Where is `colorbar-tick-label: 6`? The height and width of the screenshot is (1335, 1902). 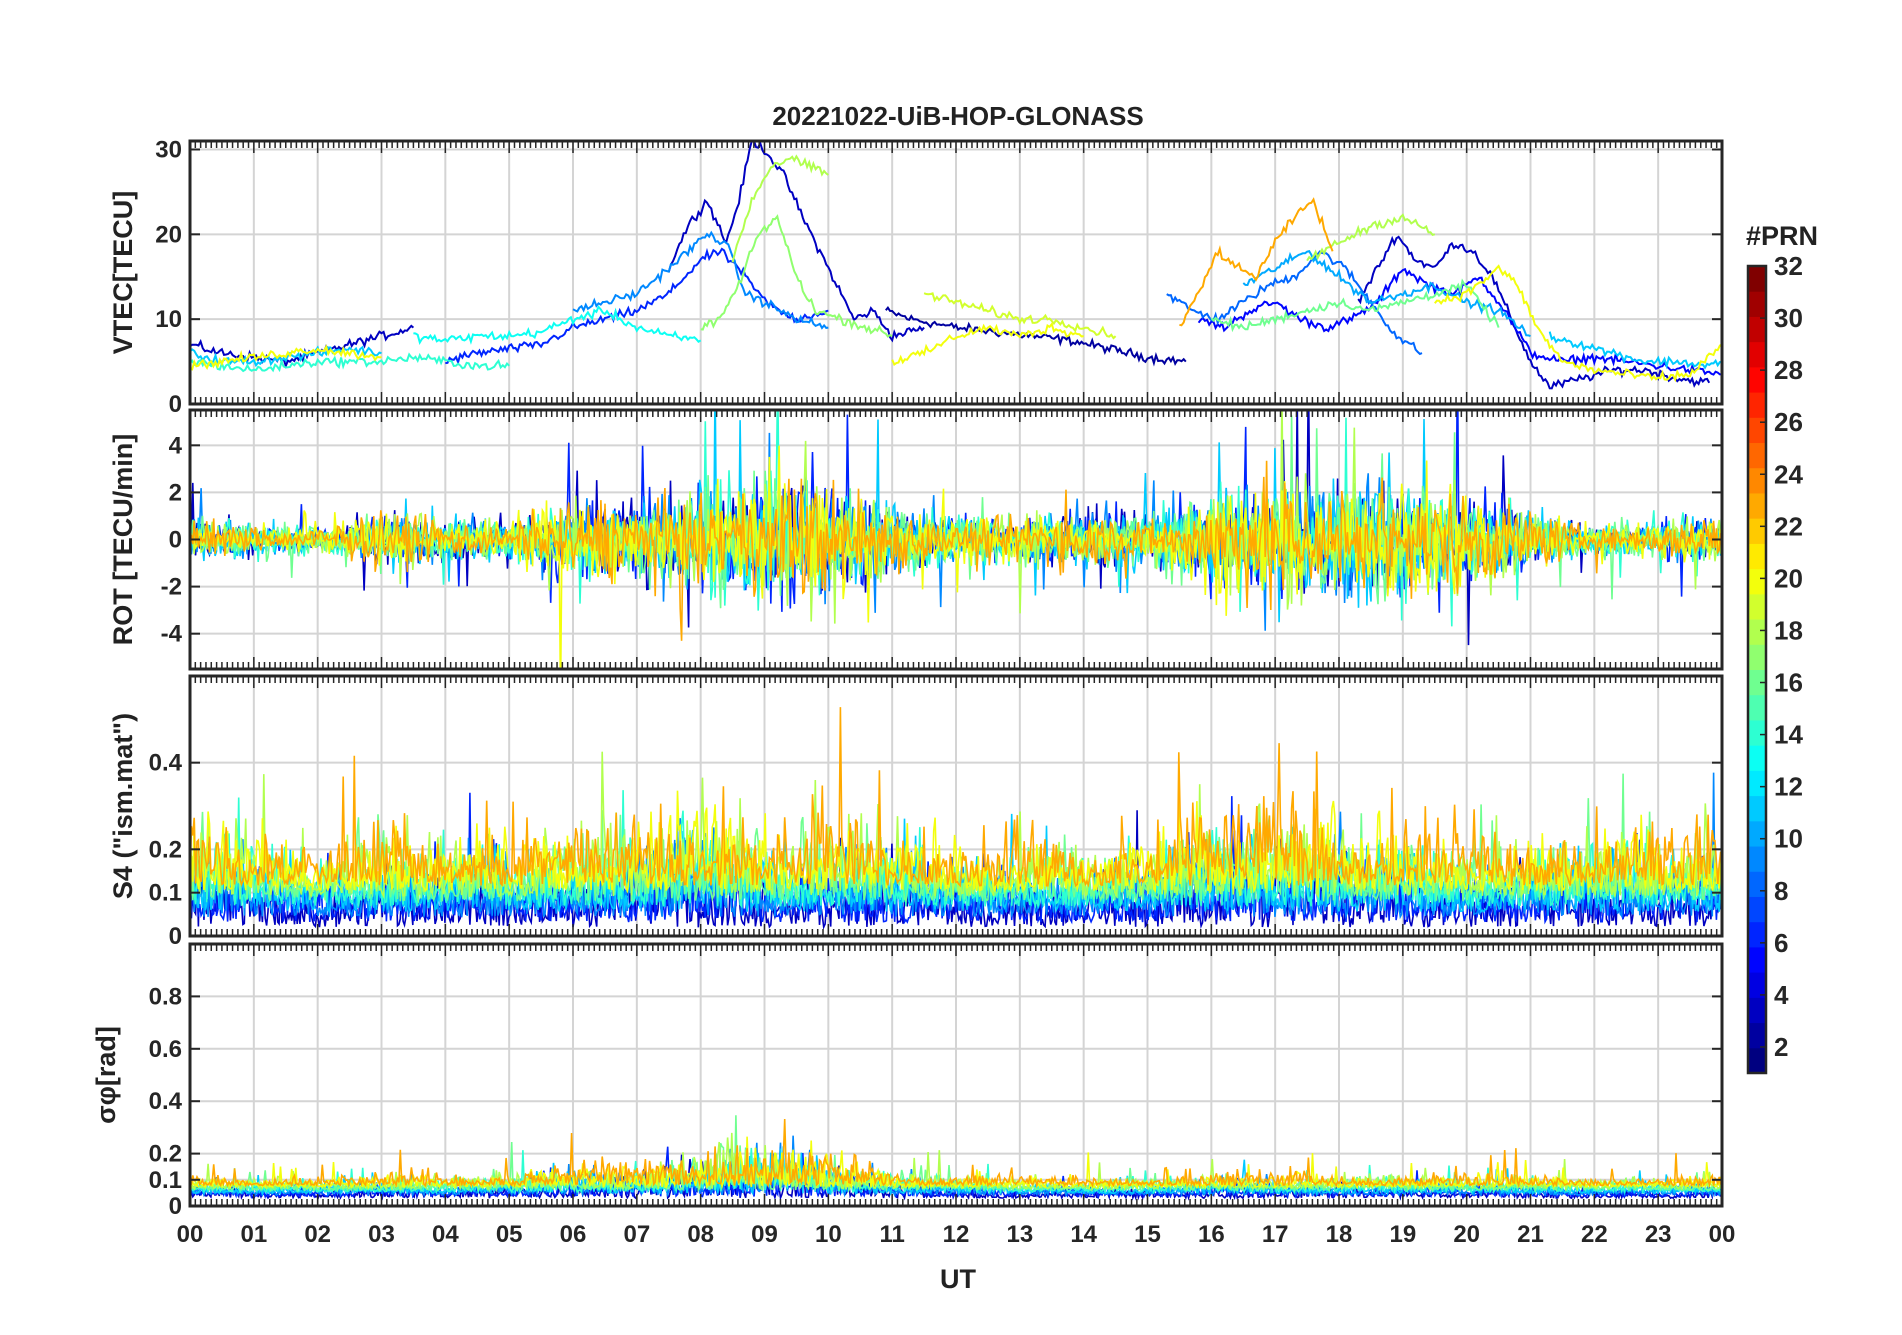 colorbar-tick-label: 6 is located at coordinates (1781, 943).